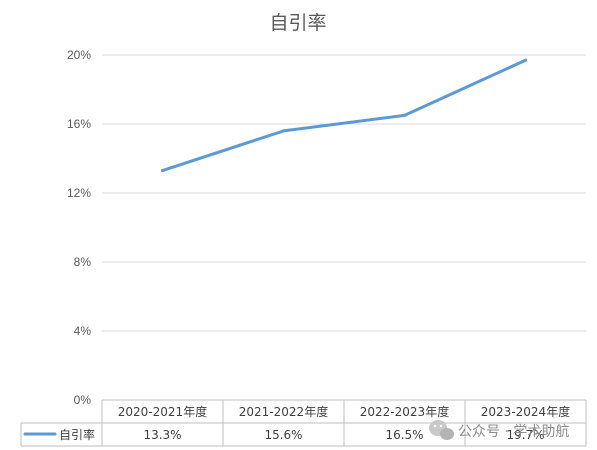  I want to click on y-tick-label: 4%, so click(83, 331).